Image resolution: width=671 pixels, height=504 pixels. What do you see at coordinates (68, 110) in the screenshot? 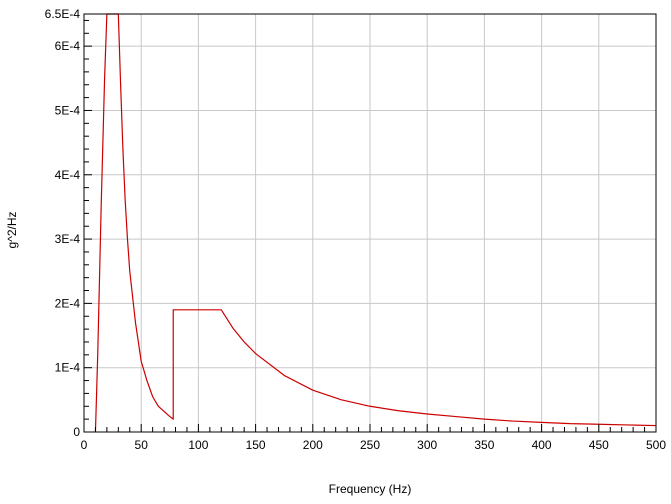
I see `y-tick-label: 5E-4` at bounding box center [68, 110].